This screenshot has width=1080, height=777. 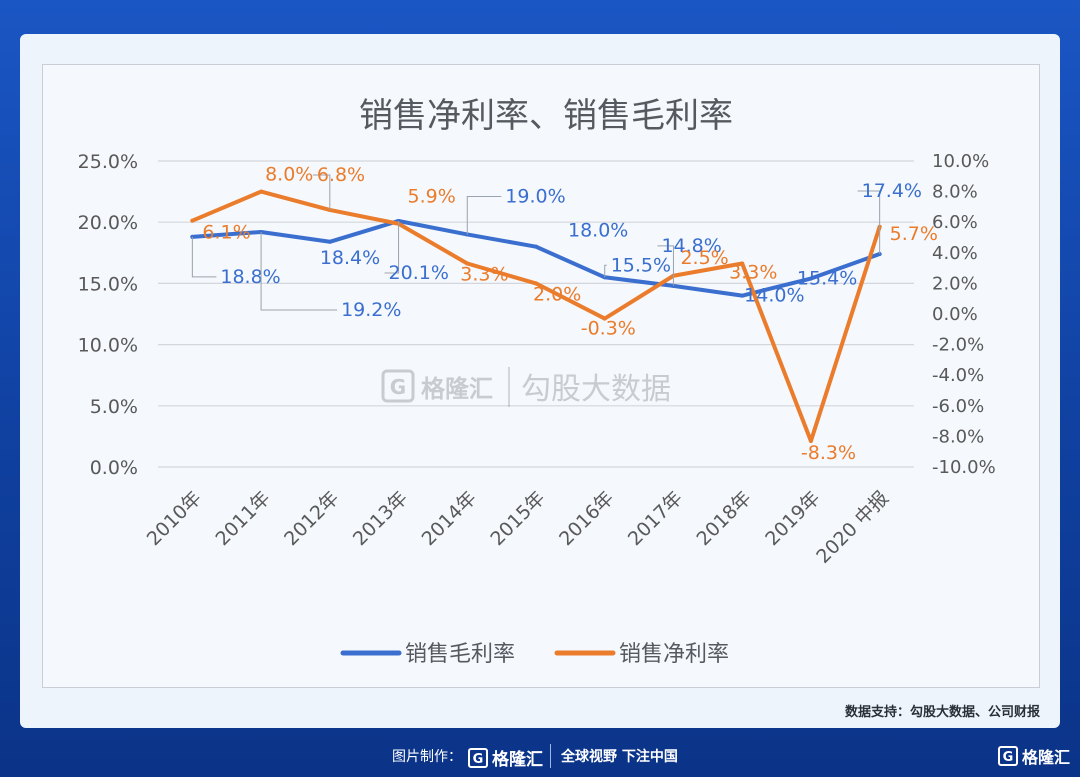 I want to click on watermark: G 格隆汇 勾股大数据, so click(x=526, y=387).